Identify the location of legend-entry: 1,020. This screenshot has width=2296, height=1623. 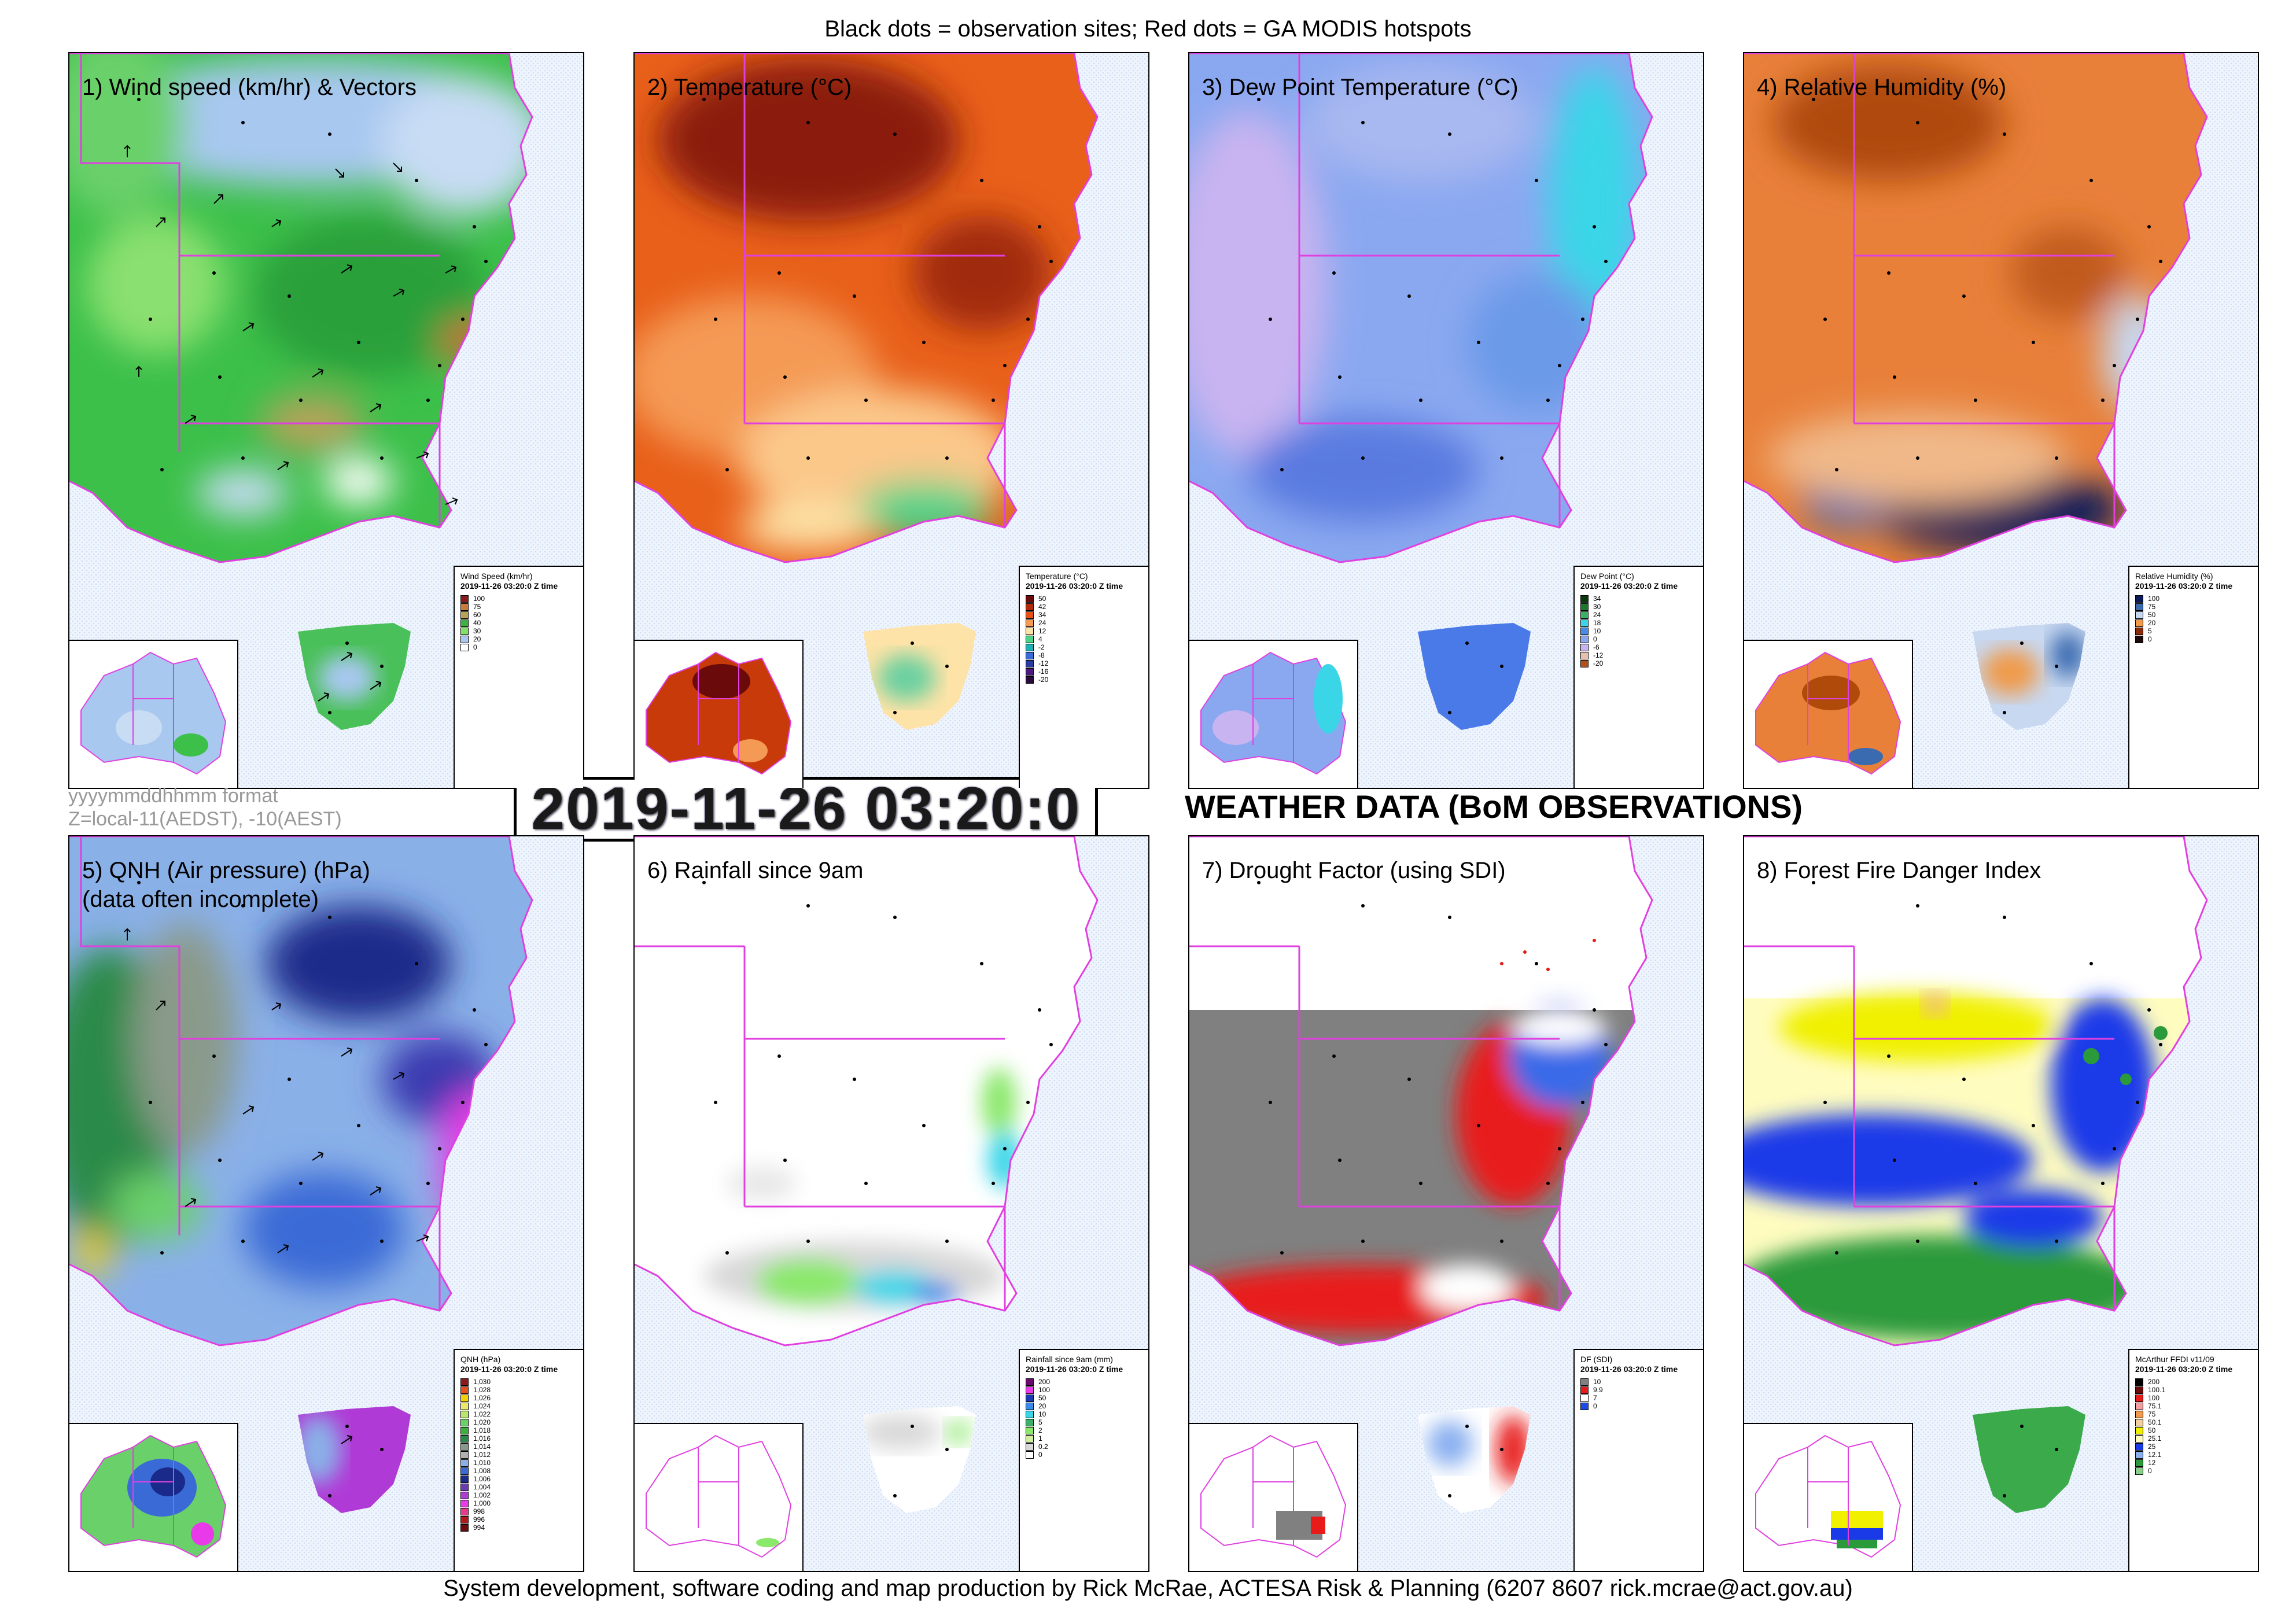
(519, 1422).